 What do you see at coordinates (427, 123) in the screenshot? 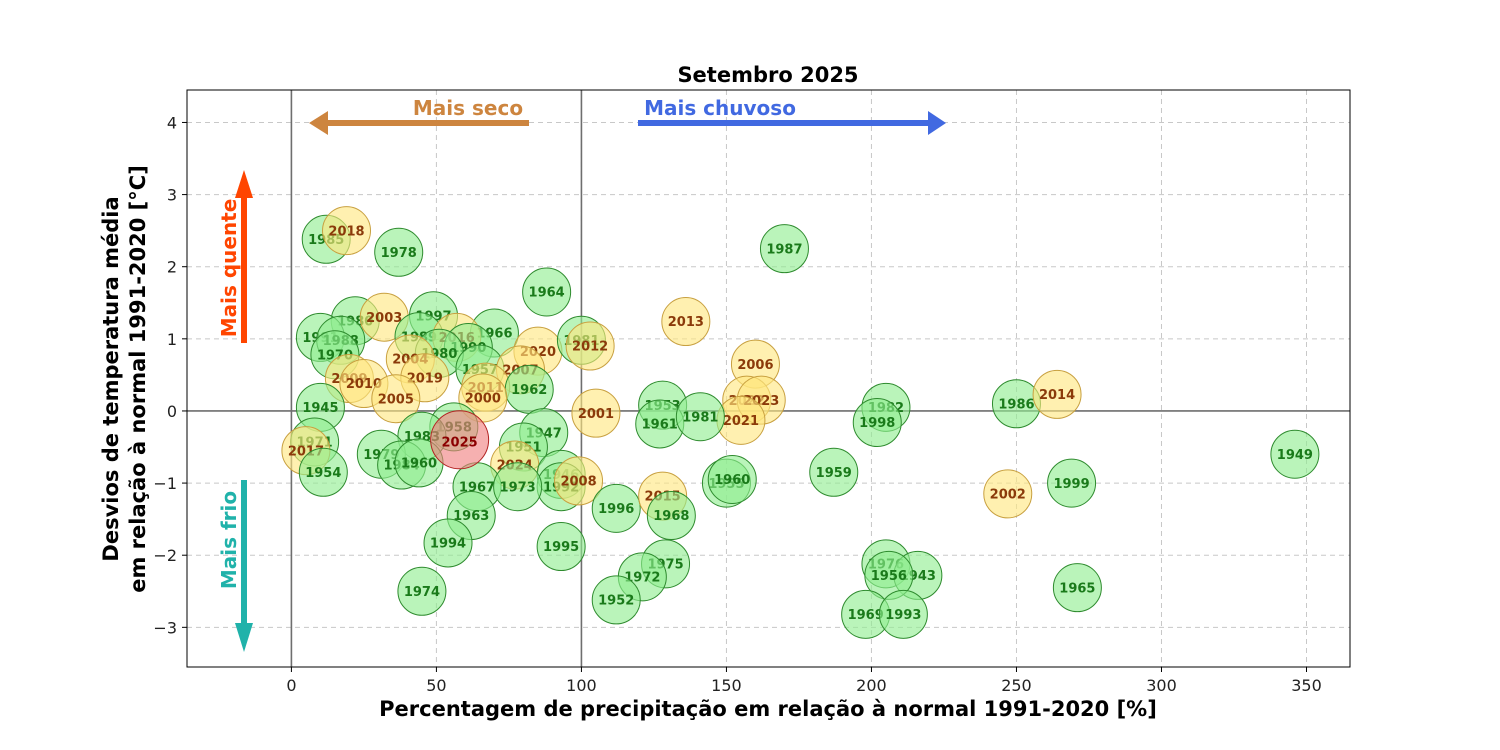
I see `drier-arrow-shaft` at bounding box center [427, 123].